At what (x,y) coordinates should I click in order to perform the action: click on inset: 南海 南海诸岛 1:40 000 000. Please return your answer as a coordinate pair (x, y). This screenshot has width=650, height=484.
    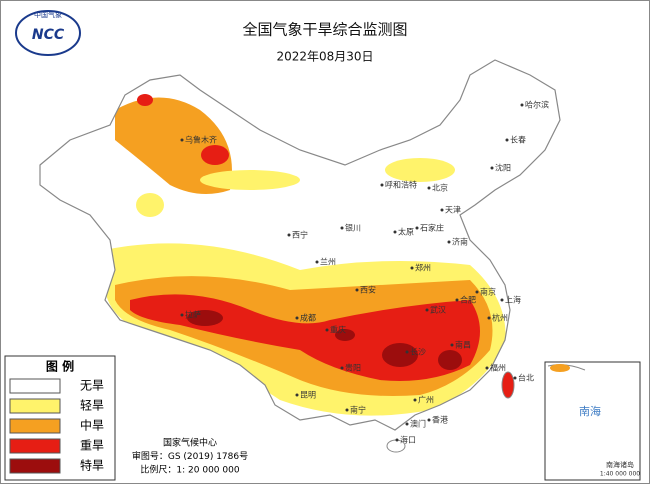
    Looking at the image, I should click on (592, 421).